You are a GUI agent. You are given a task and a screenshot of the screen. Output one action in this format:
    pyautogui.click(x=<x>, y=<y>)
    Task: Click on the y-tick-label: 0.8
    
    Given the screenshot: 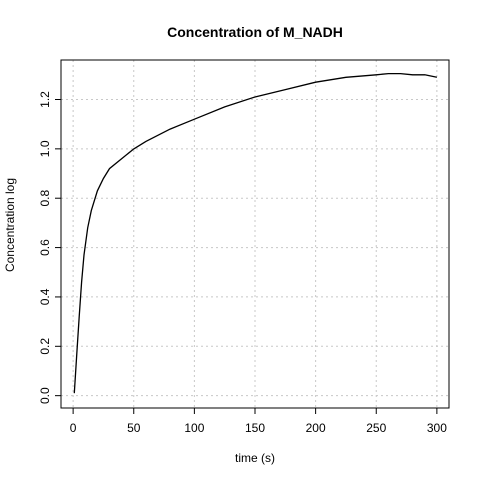 What is the action you would take?
    pyautogui.click(x=45, y=198)
    